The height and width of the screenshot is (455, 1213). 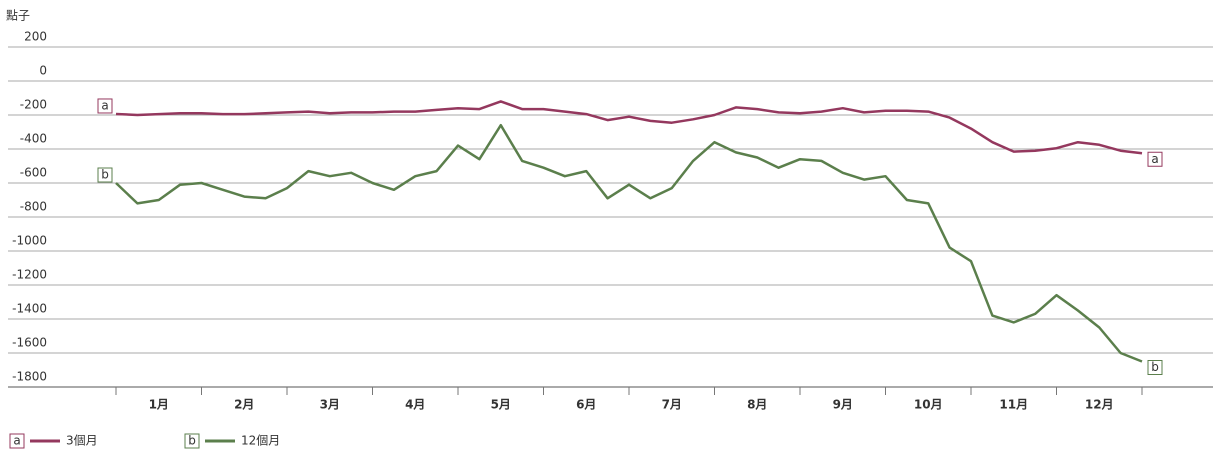 What do you see at coordinates (33, 207) in the screenshot?
I see `y-tick-label: -800` at bounding box center [33, 207].